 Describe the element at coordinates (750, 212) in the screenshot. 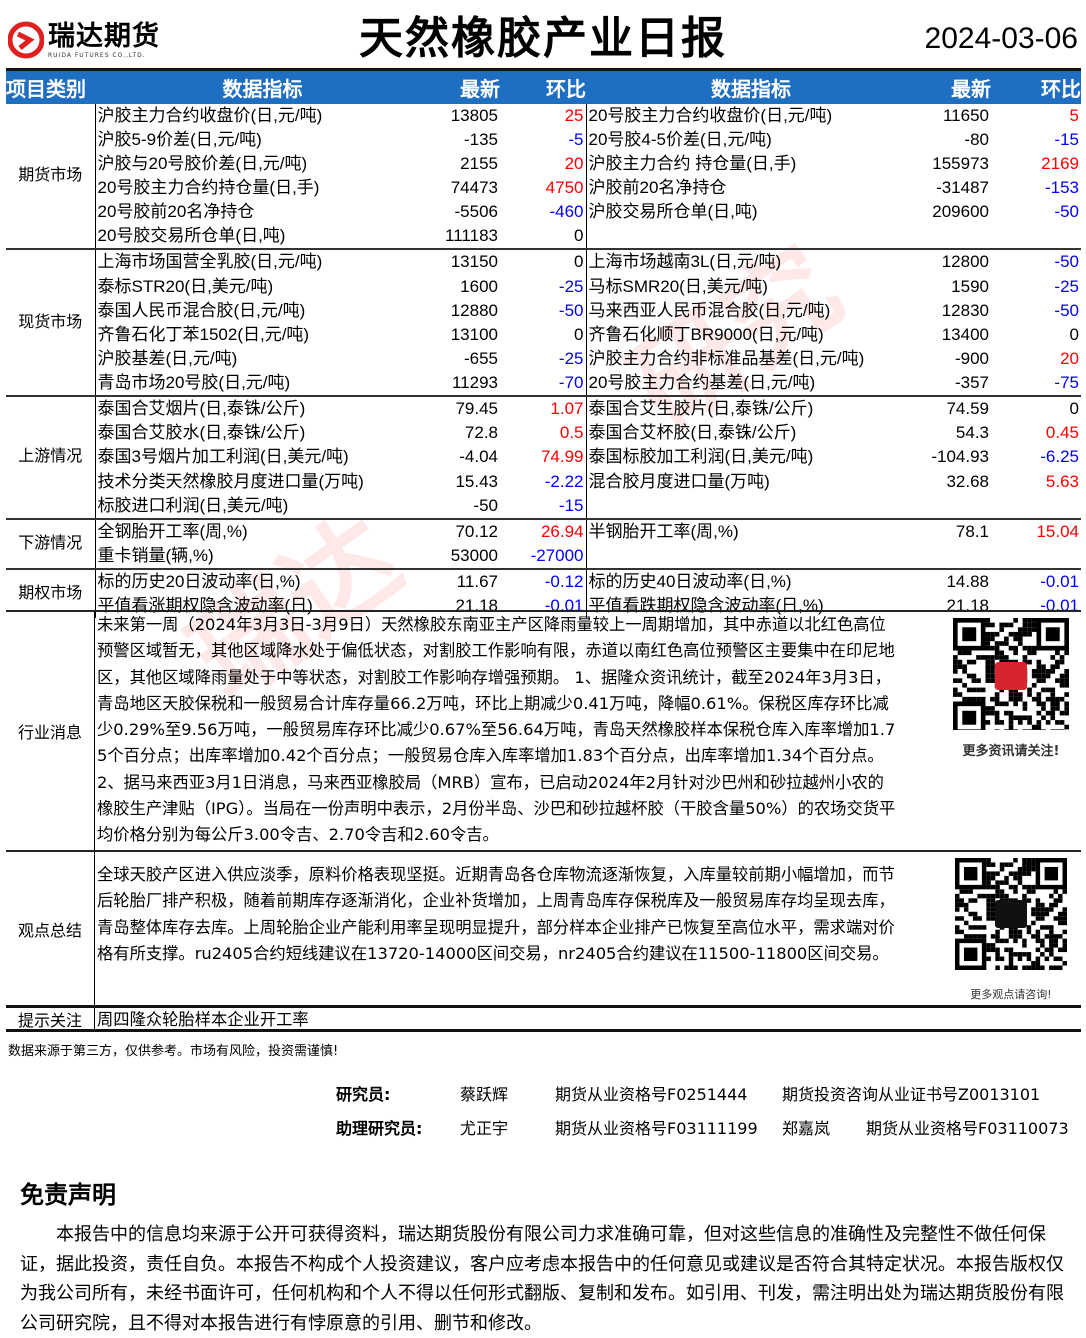

I see `indicator-name: 沪胶交易所仓单(日,吨)` at that location.